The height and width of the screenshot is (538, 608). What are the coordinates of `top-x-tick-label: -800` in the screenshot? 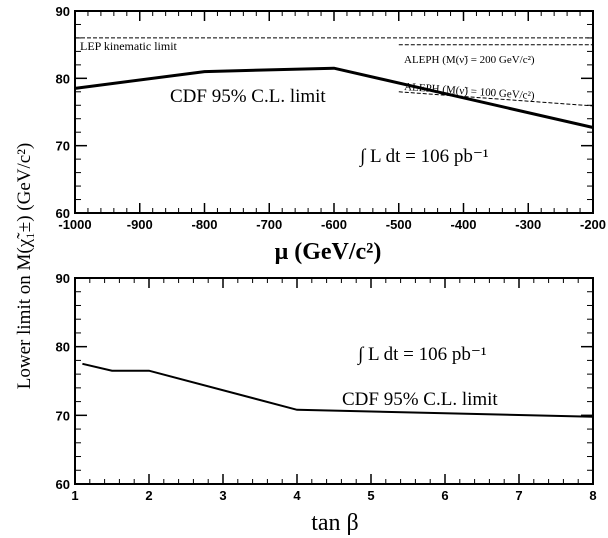 It's located at (204, 224).